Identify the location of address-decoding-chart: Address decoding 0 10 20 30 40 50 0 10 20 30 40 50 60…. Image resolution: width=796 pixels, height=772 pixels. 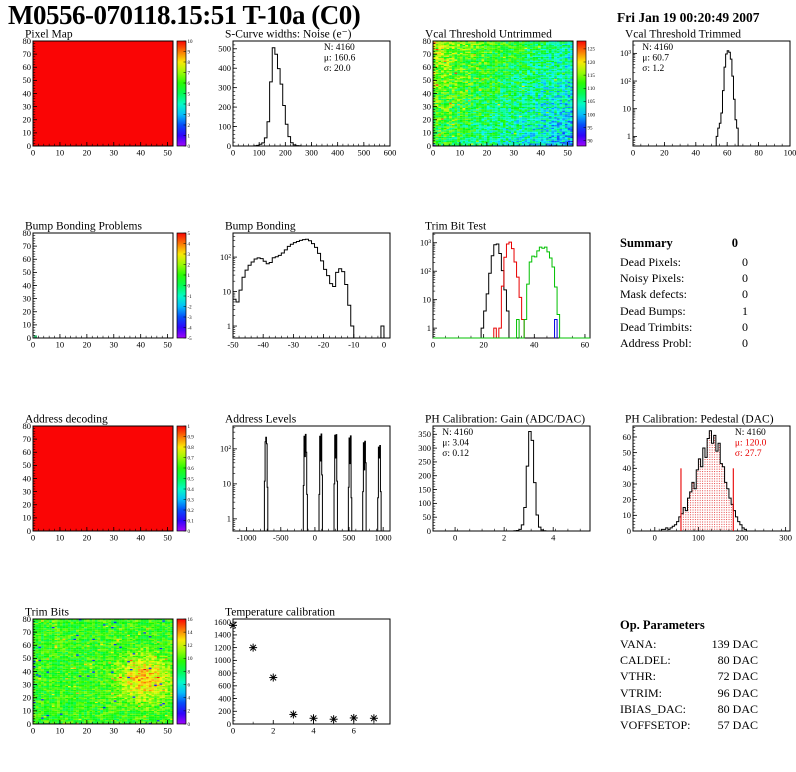
(109, 478).